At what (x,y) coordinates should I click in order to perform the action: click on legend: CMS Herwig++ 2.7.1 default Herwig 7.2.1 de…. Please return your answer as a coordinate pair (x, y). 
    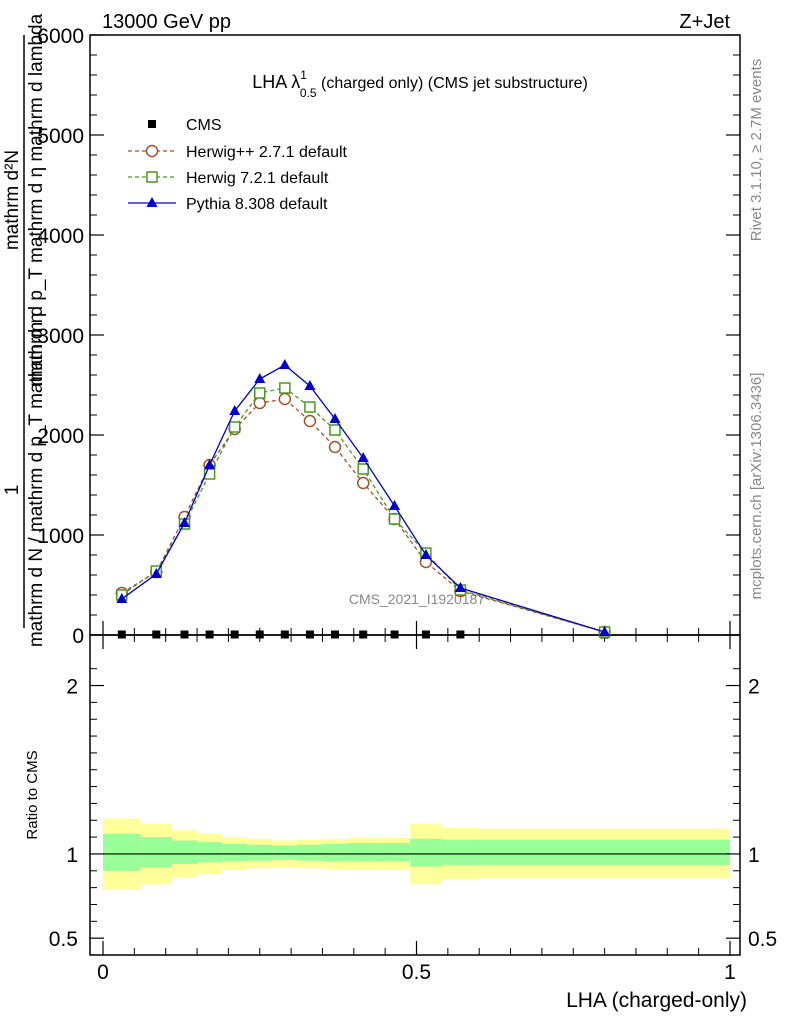
    Looking at the image, I should click on (238, 165).